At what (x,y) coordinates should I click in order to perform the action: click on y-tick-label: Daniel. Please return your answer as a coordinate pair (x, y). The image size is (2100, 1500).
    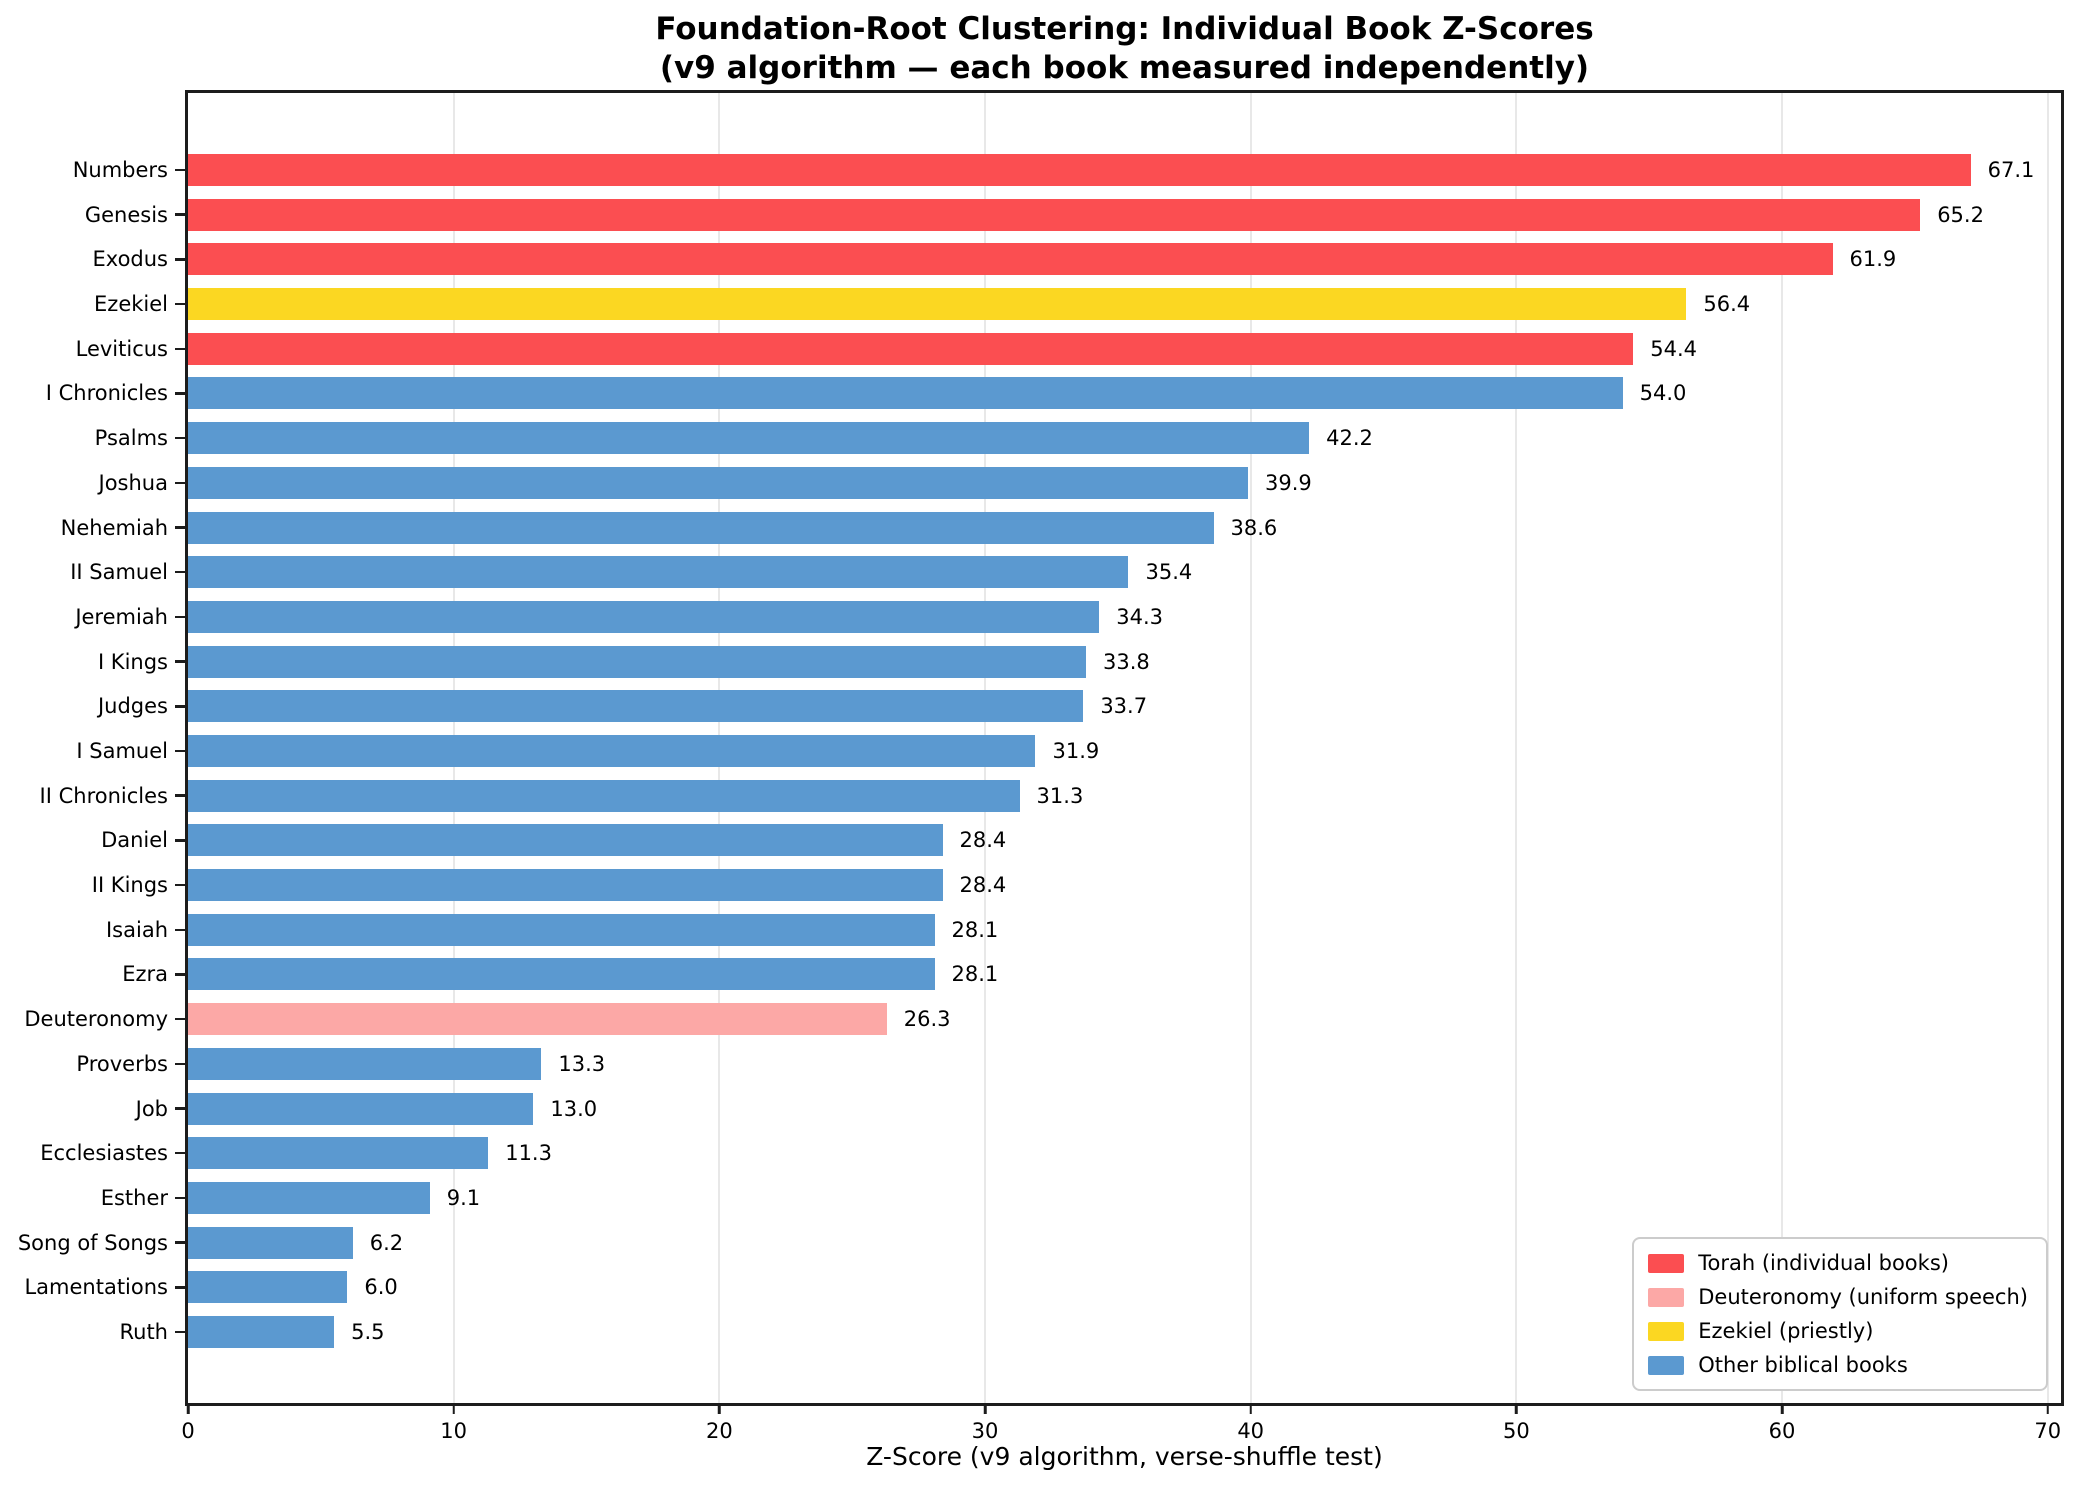
    Looking at the image, I should click on (134, 840).